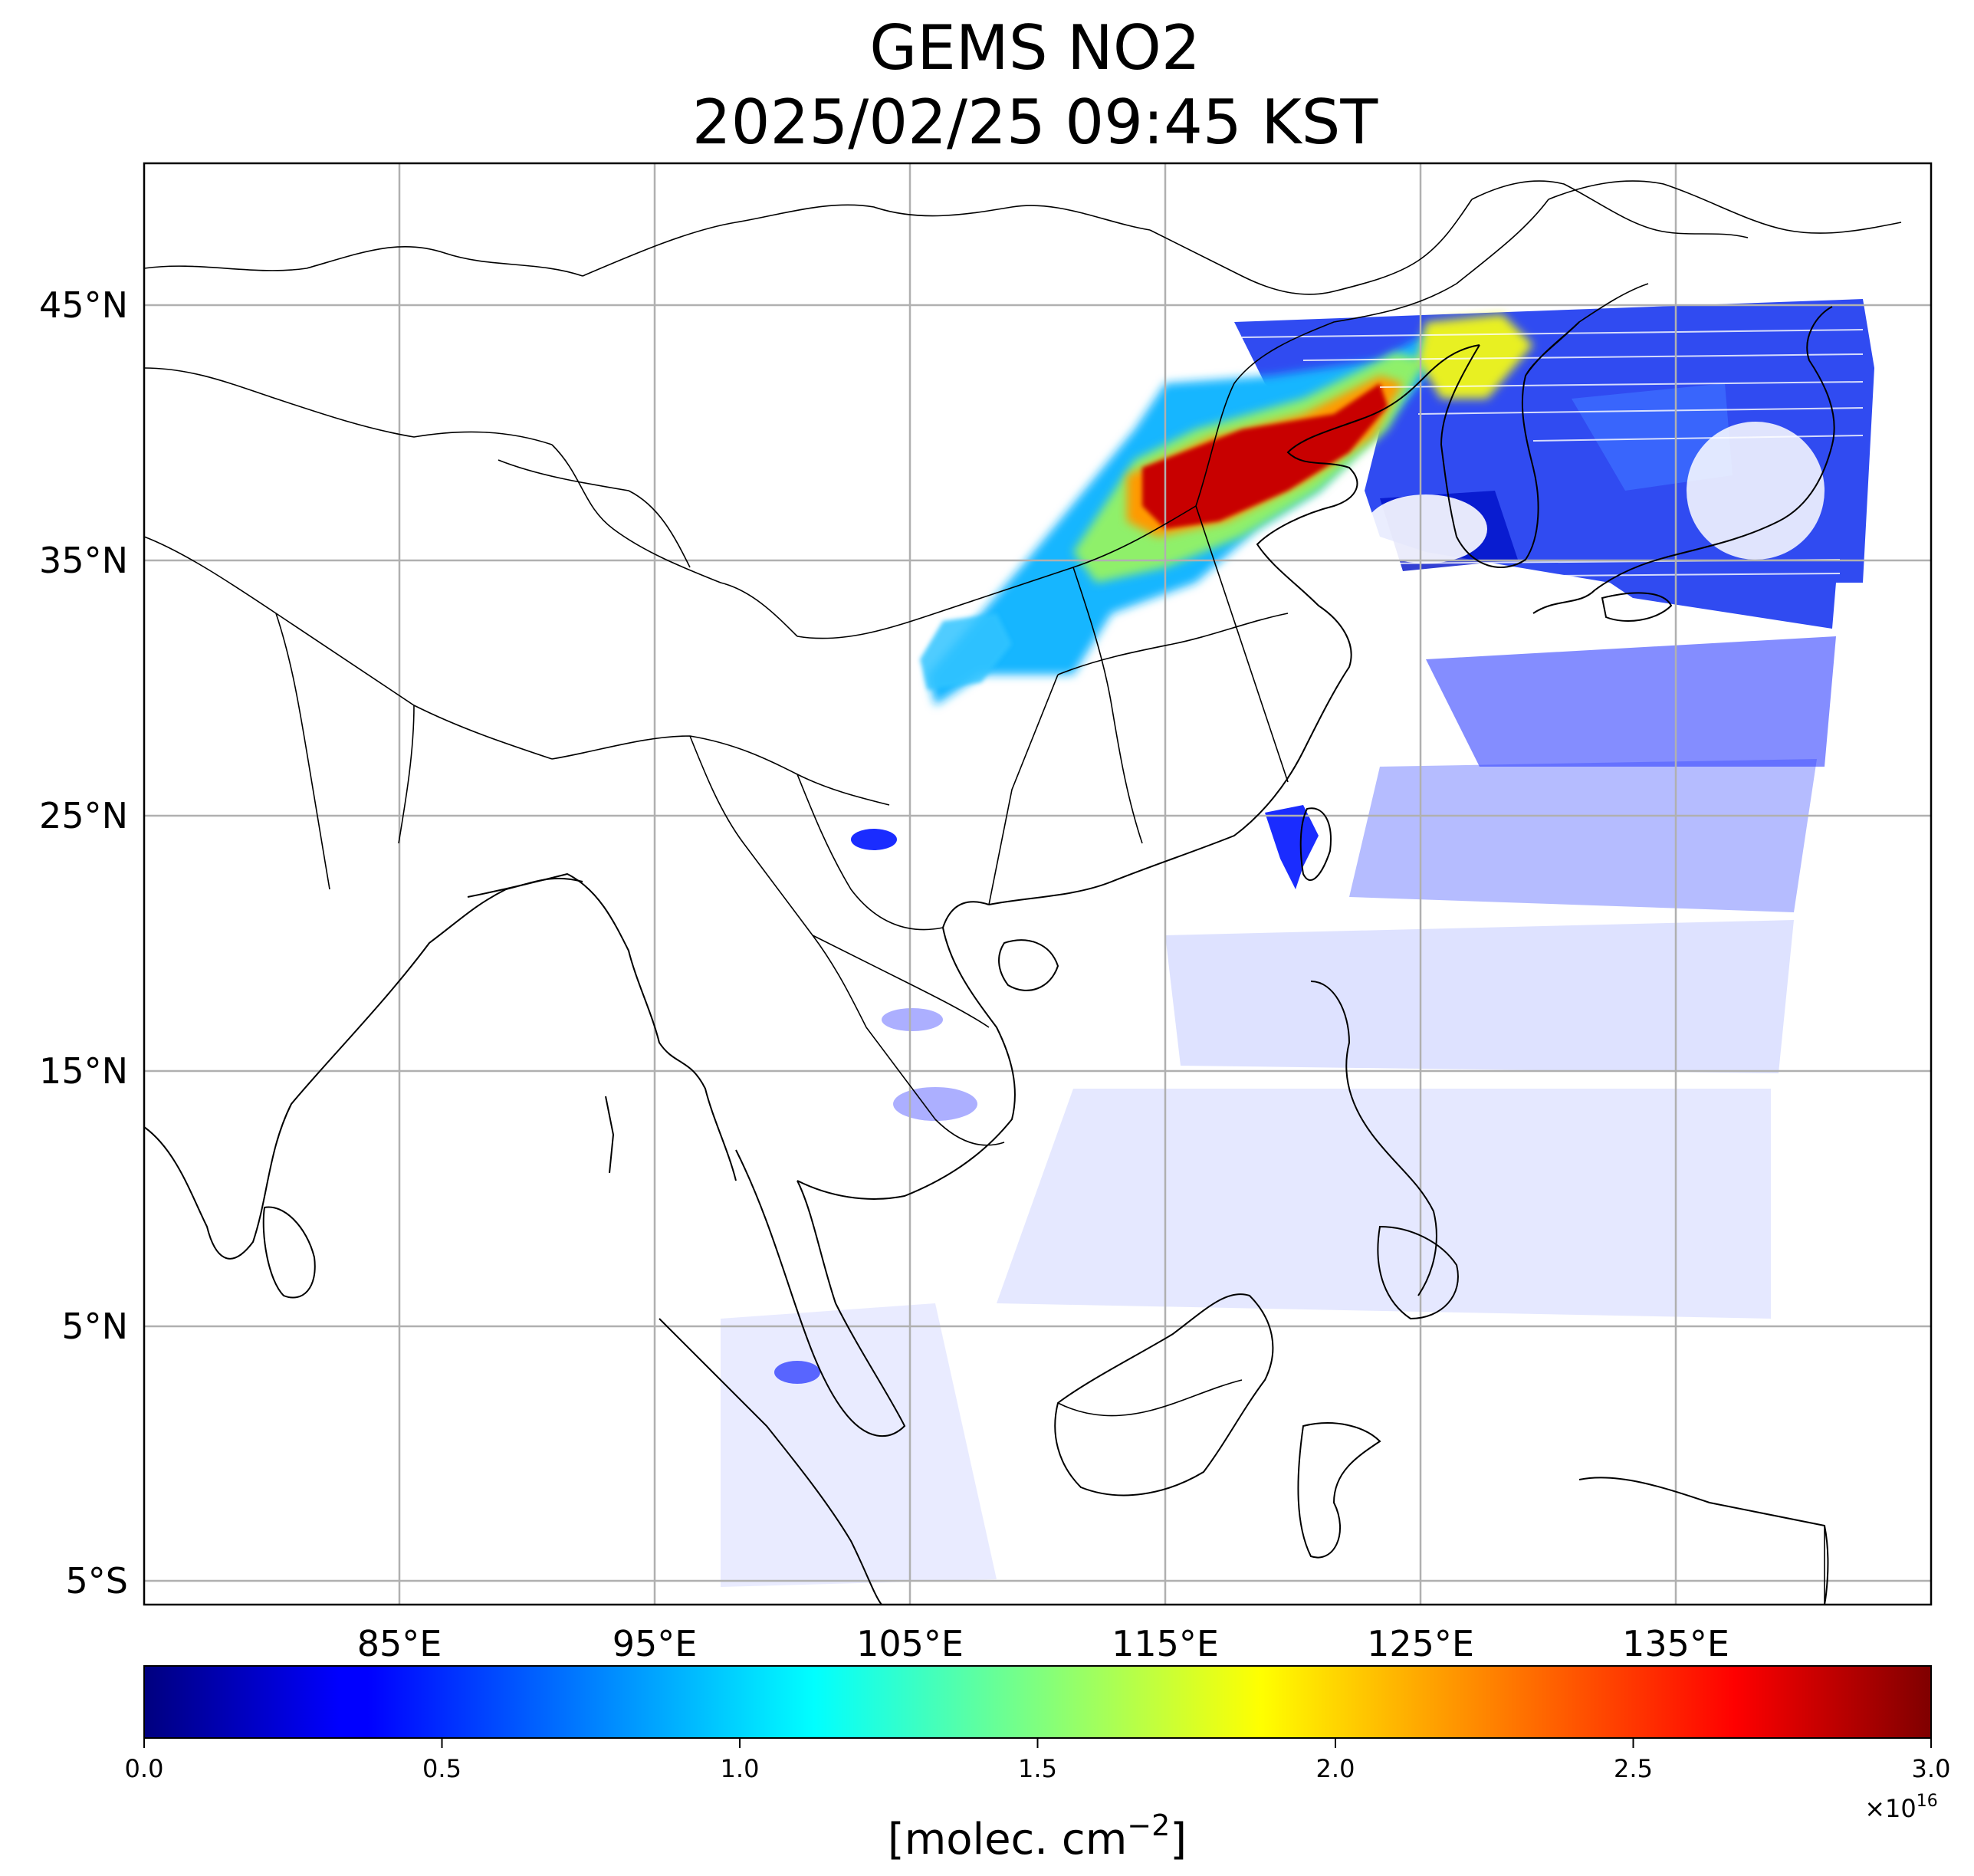 Image resolution: width=1974 pixels, height=1876 pixels. Describe the element at coordinates (83, 943) in the screenshot. I see `lat-axis: 45°N 35°N 25°N 15°N 5°N 5°S` at that location.